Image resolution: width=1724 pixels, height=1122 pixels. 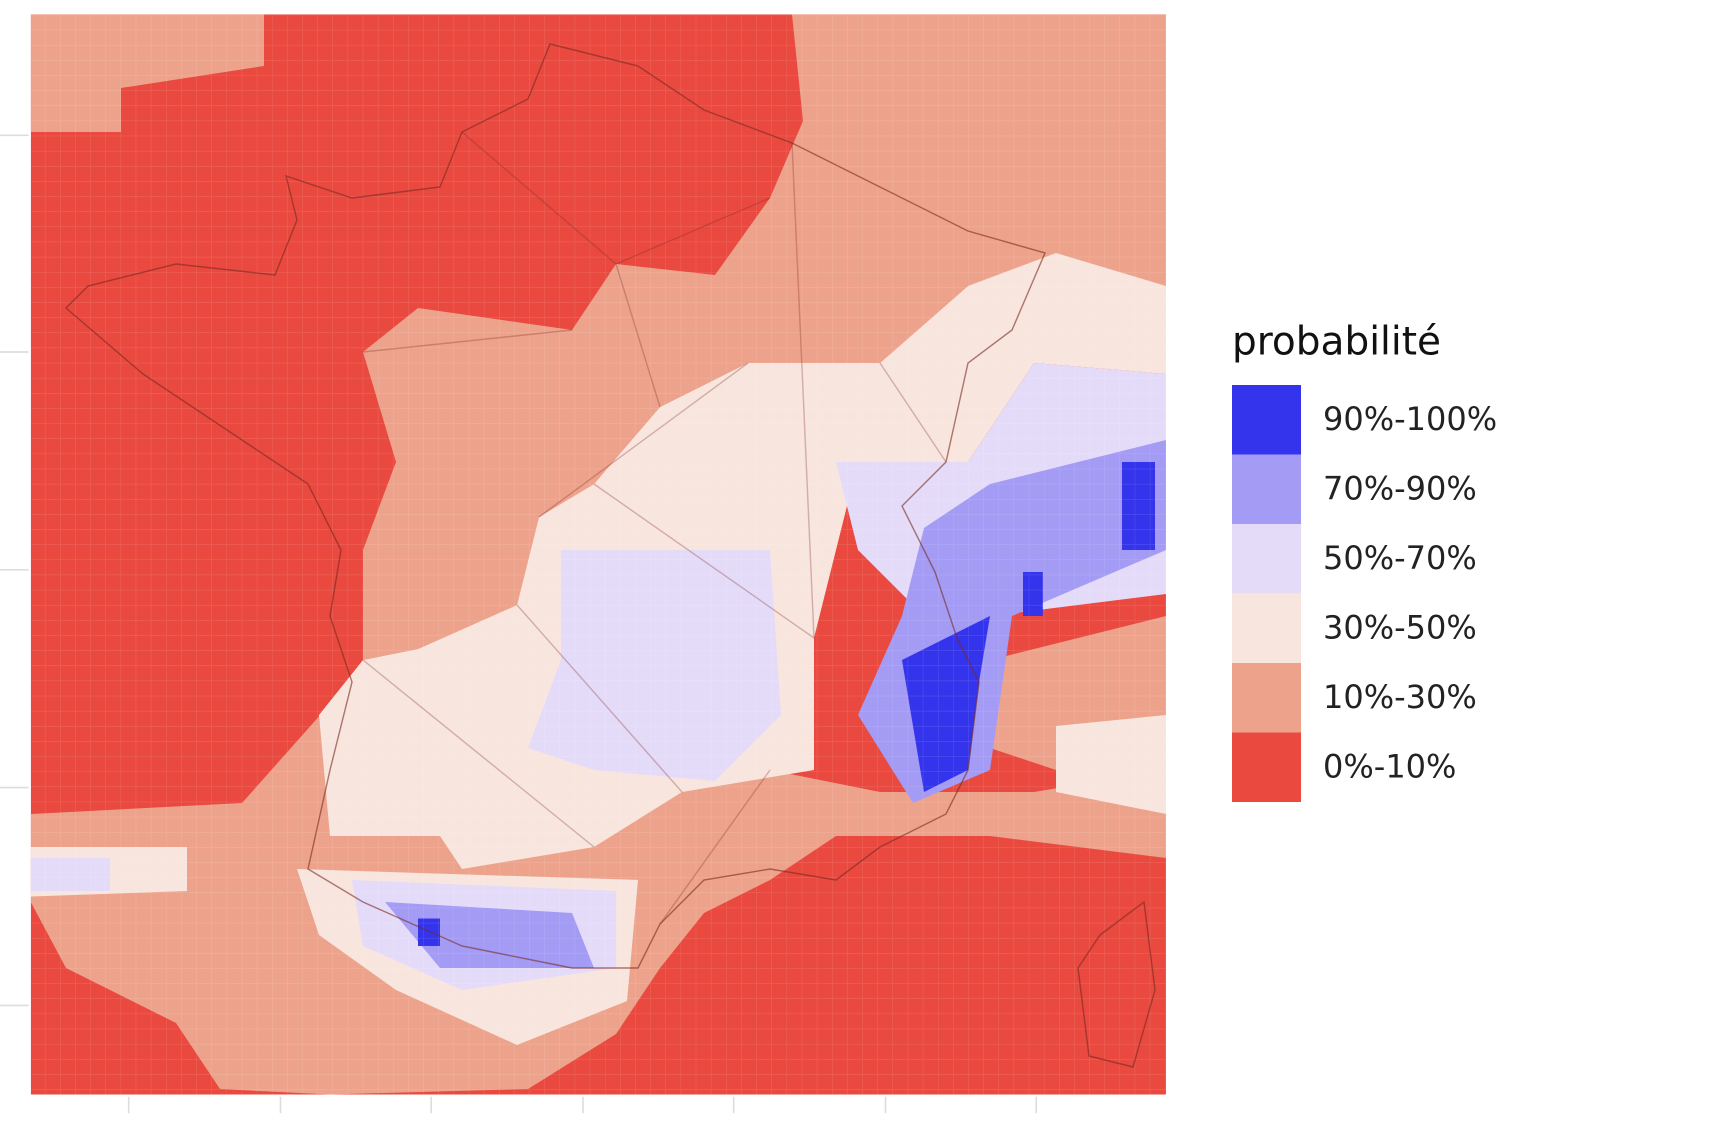 I want to click on legend-label: 50%-70%, so click(x=1400, y=558).